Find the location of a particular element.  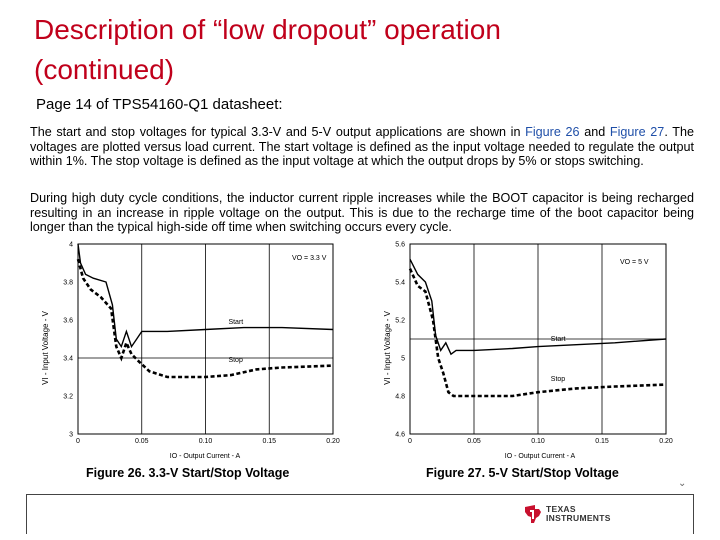

title-line-2: (continued) is located at coordinates (104, 69).